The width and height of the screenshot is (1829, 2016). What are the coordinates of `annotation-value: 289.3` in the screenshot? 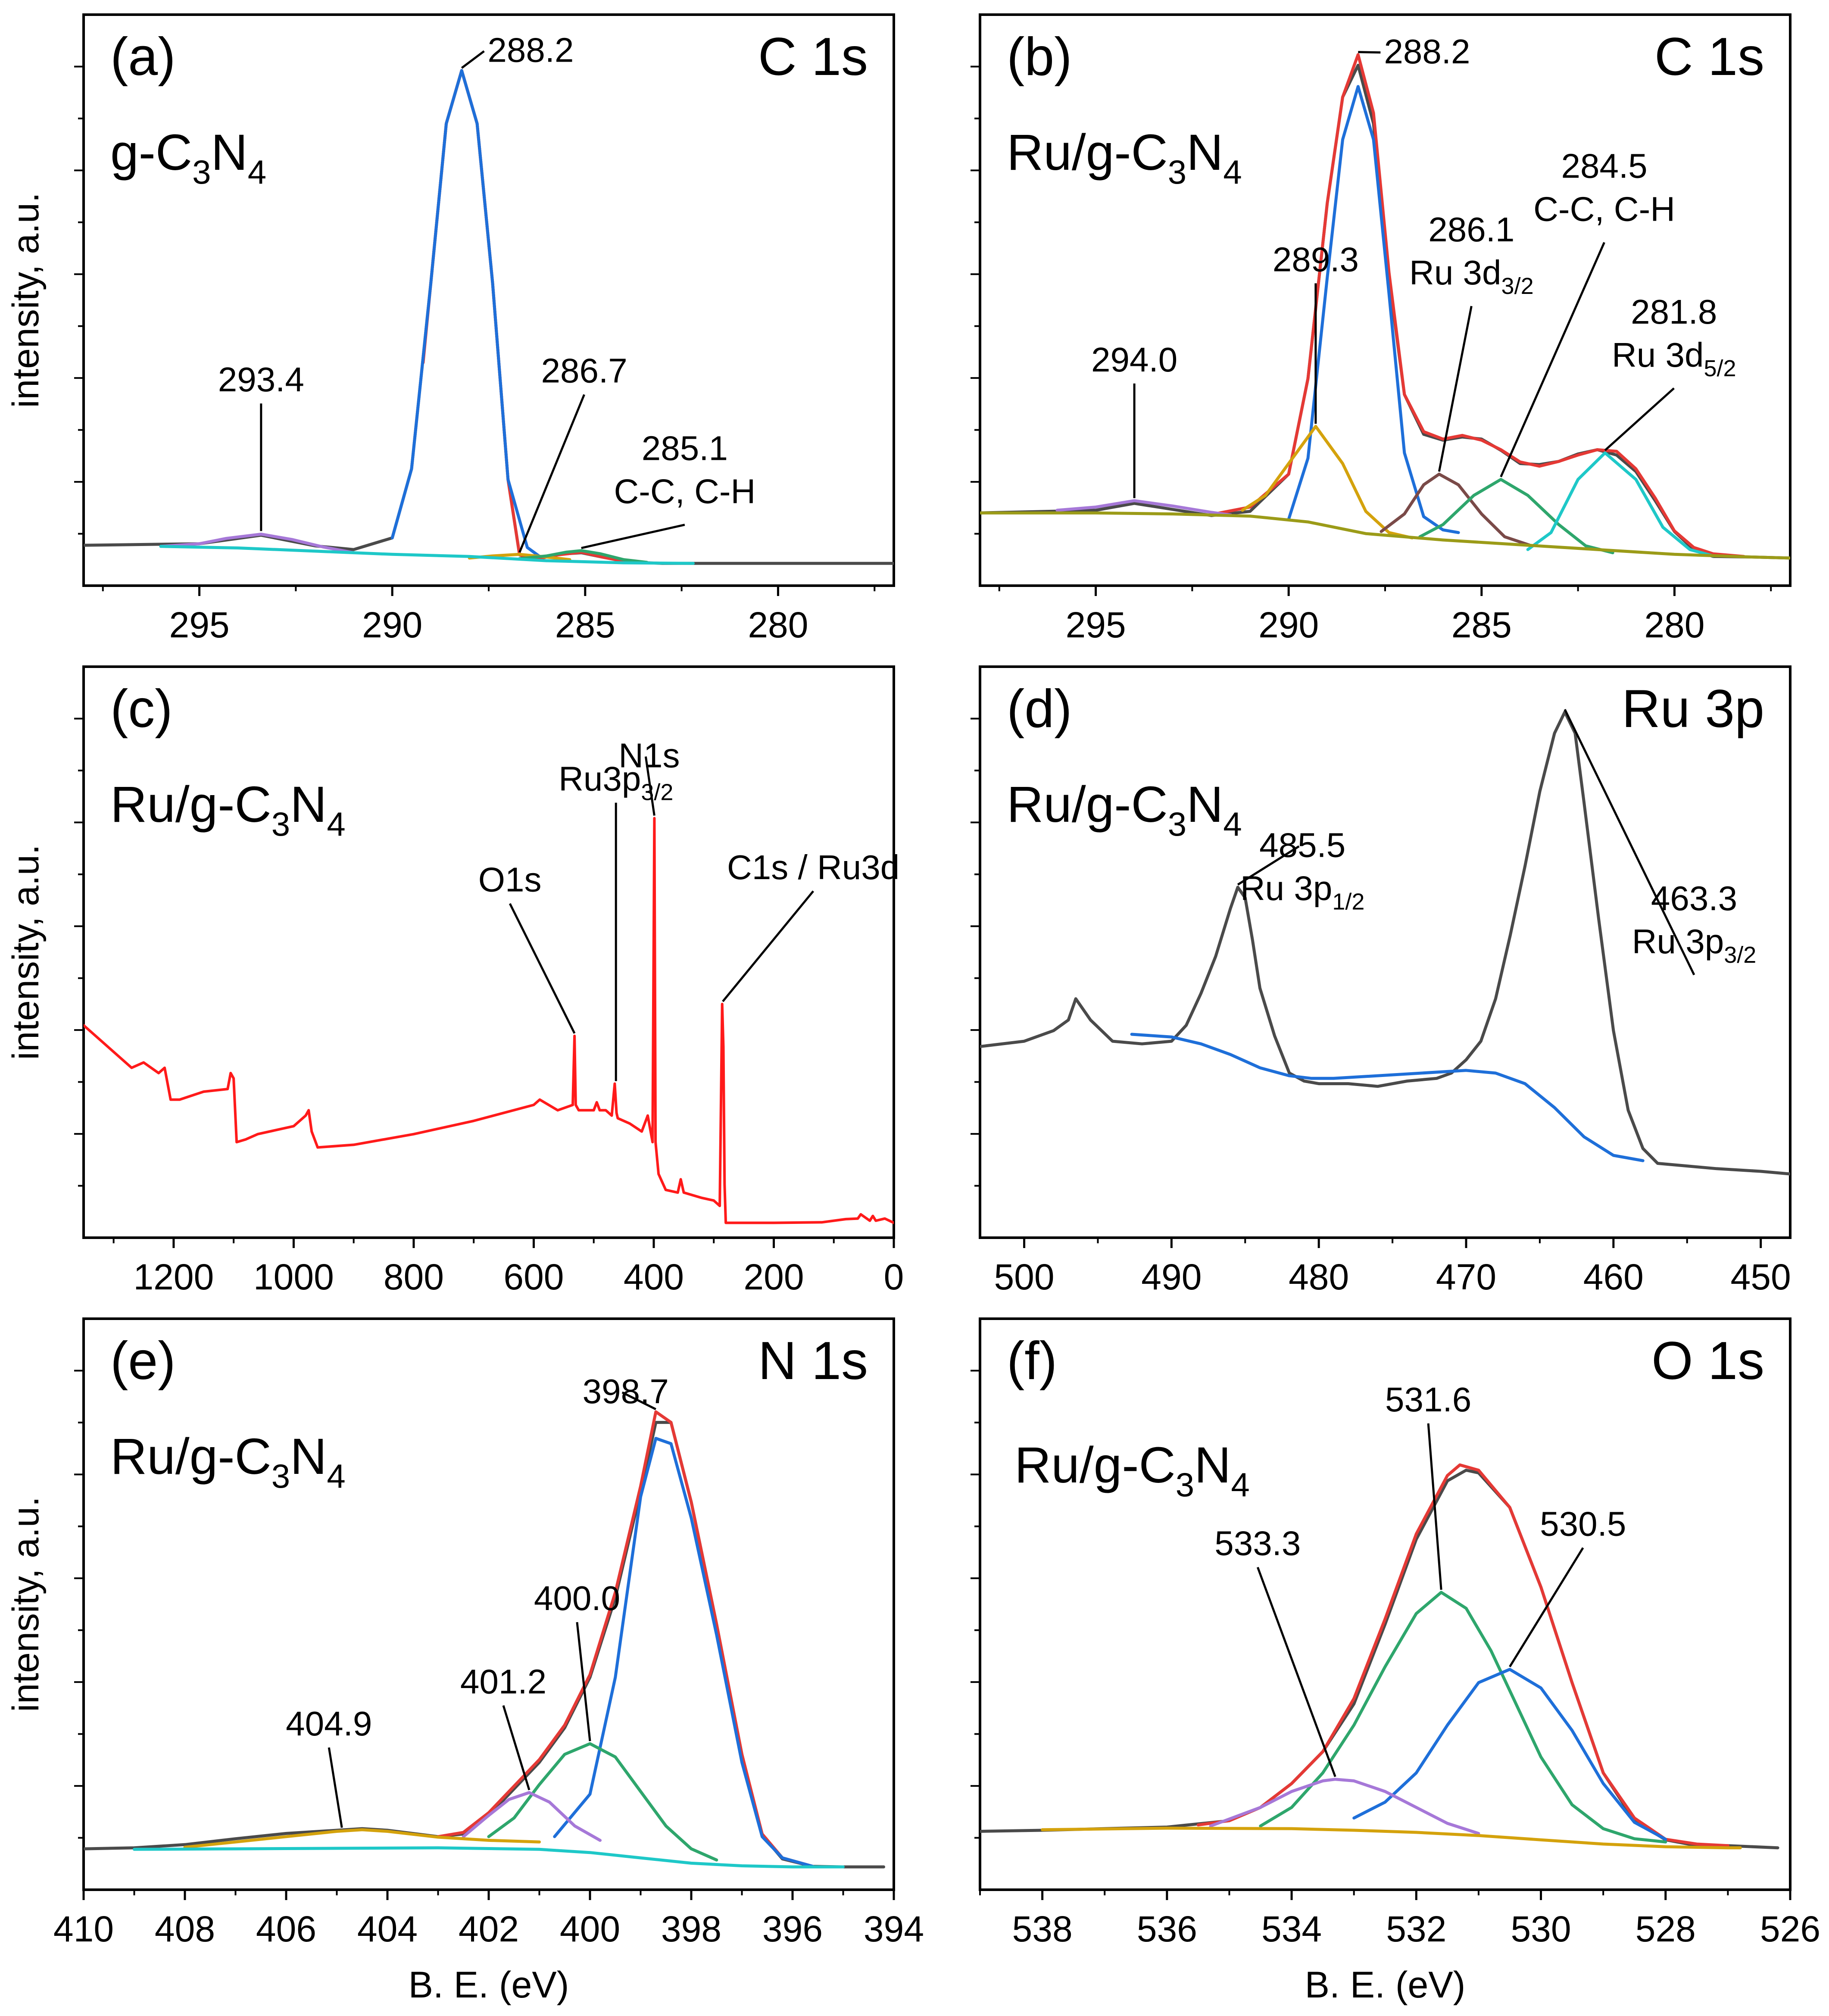 It's located at (1316, 259).